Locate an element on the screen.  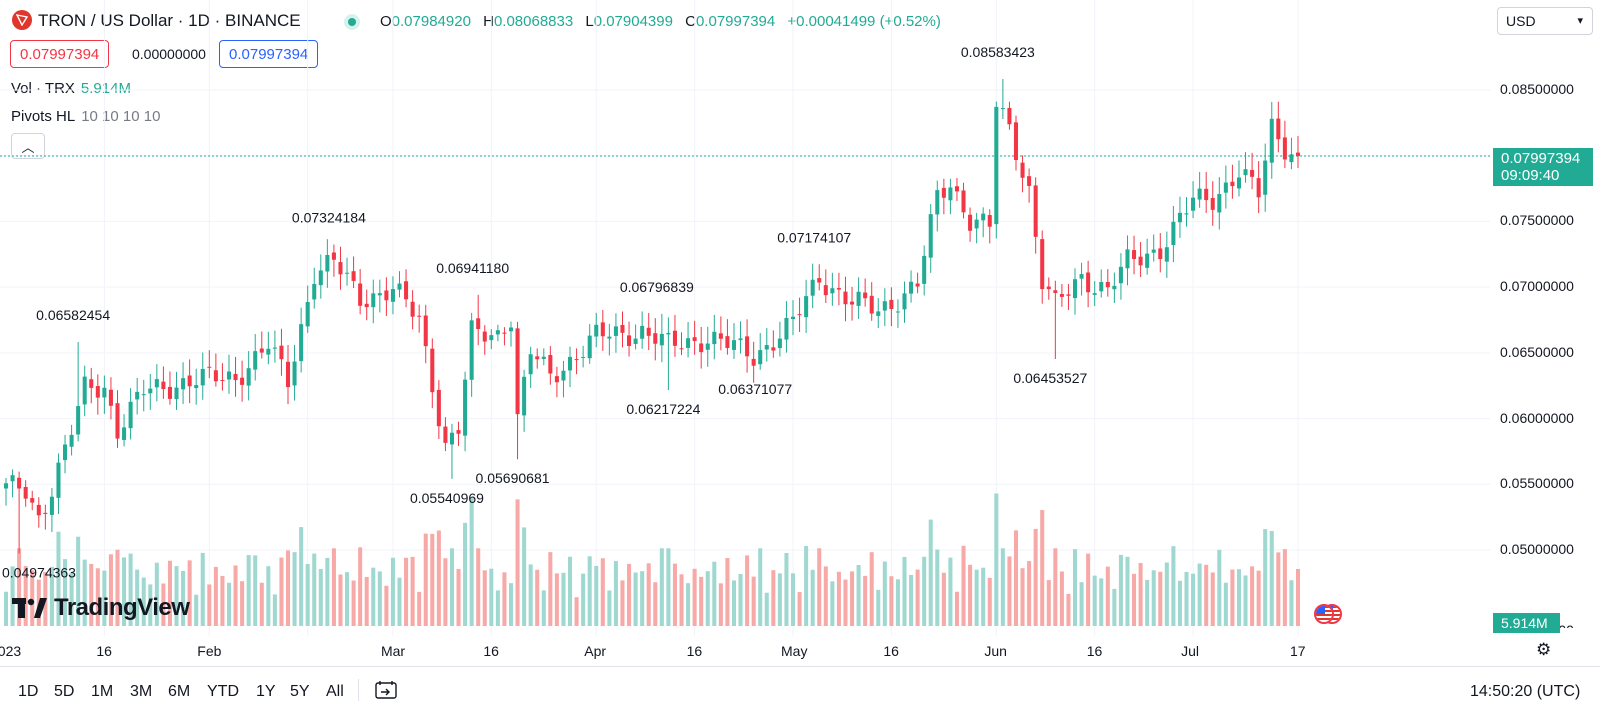
time-axis-label: 16 is located at coordinates (104, 651).